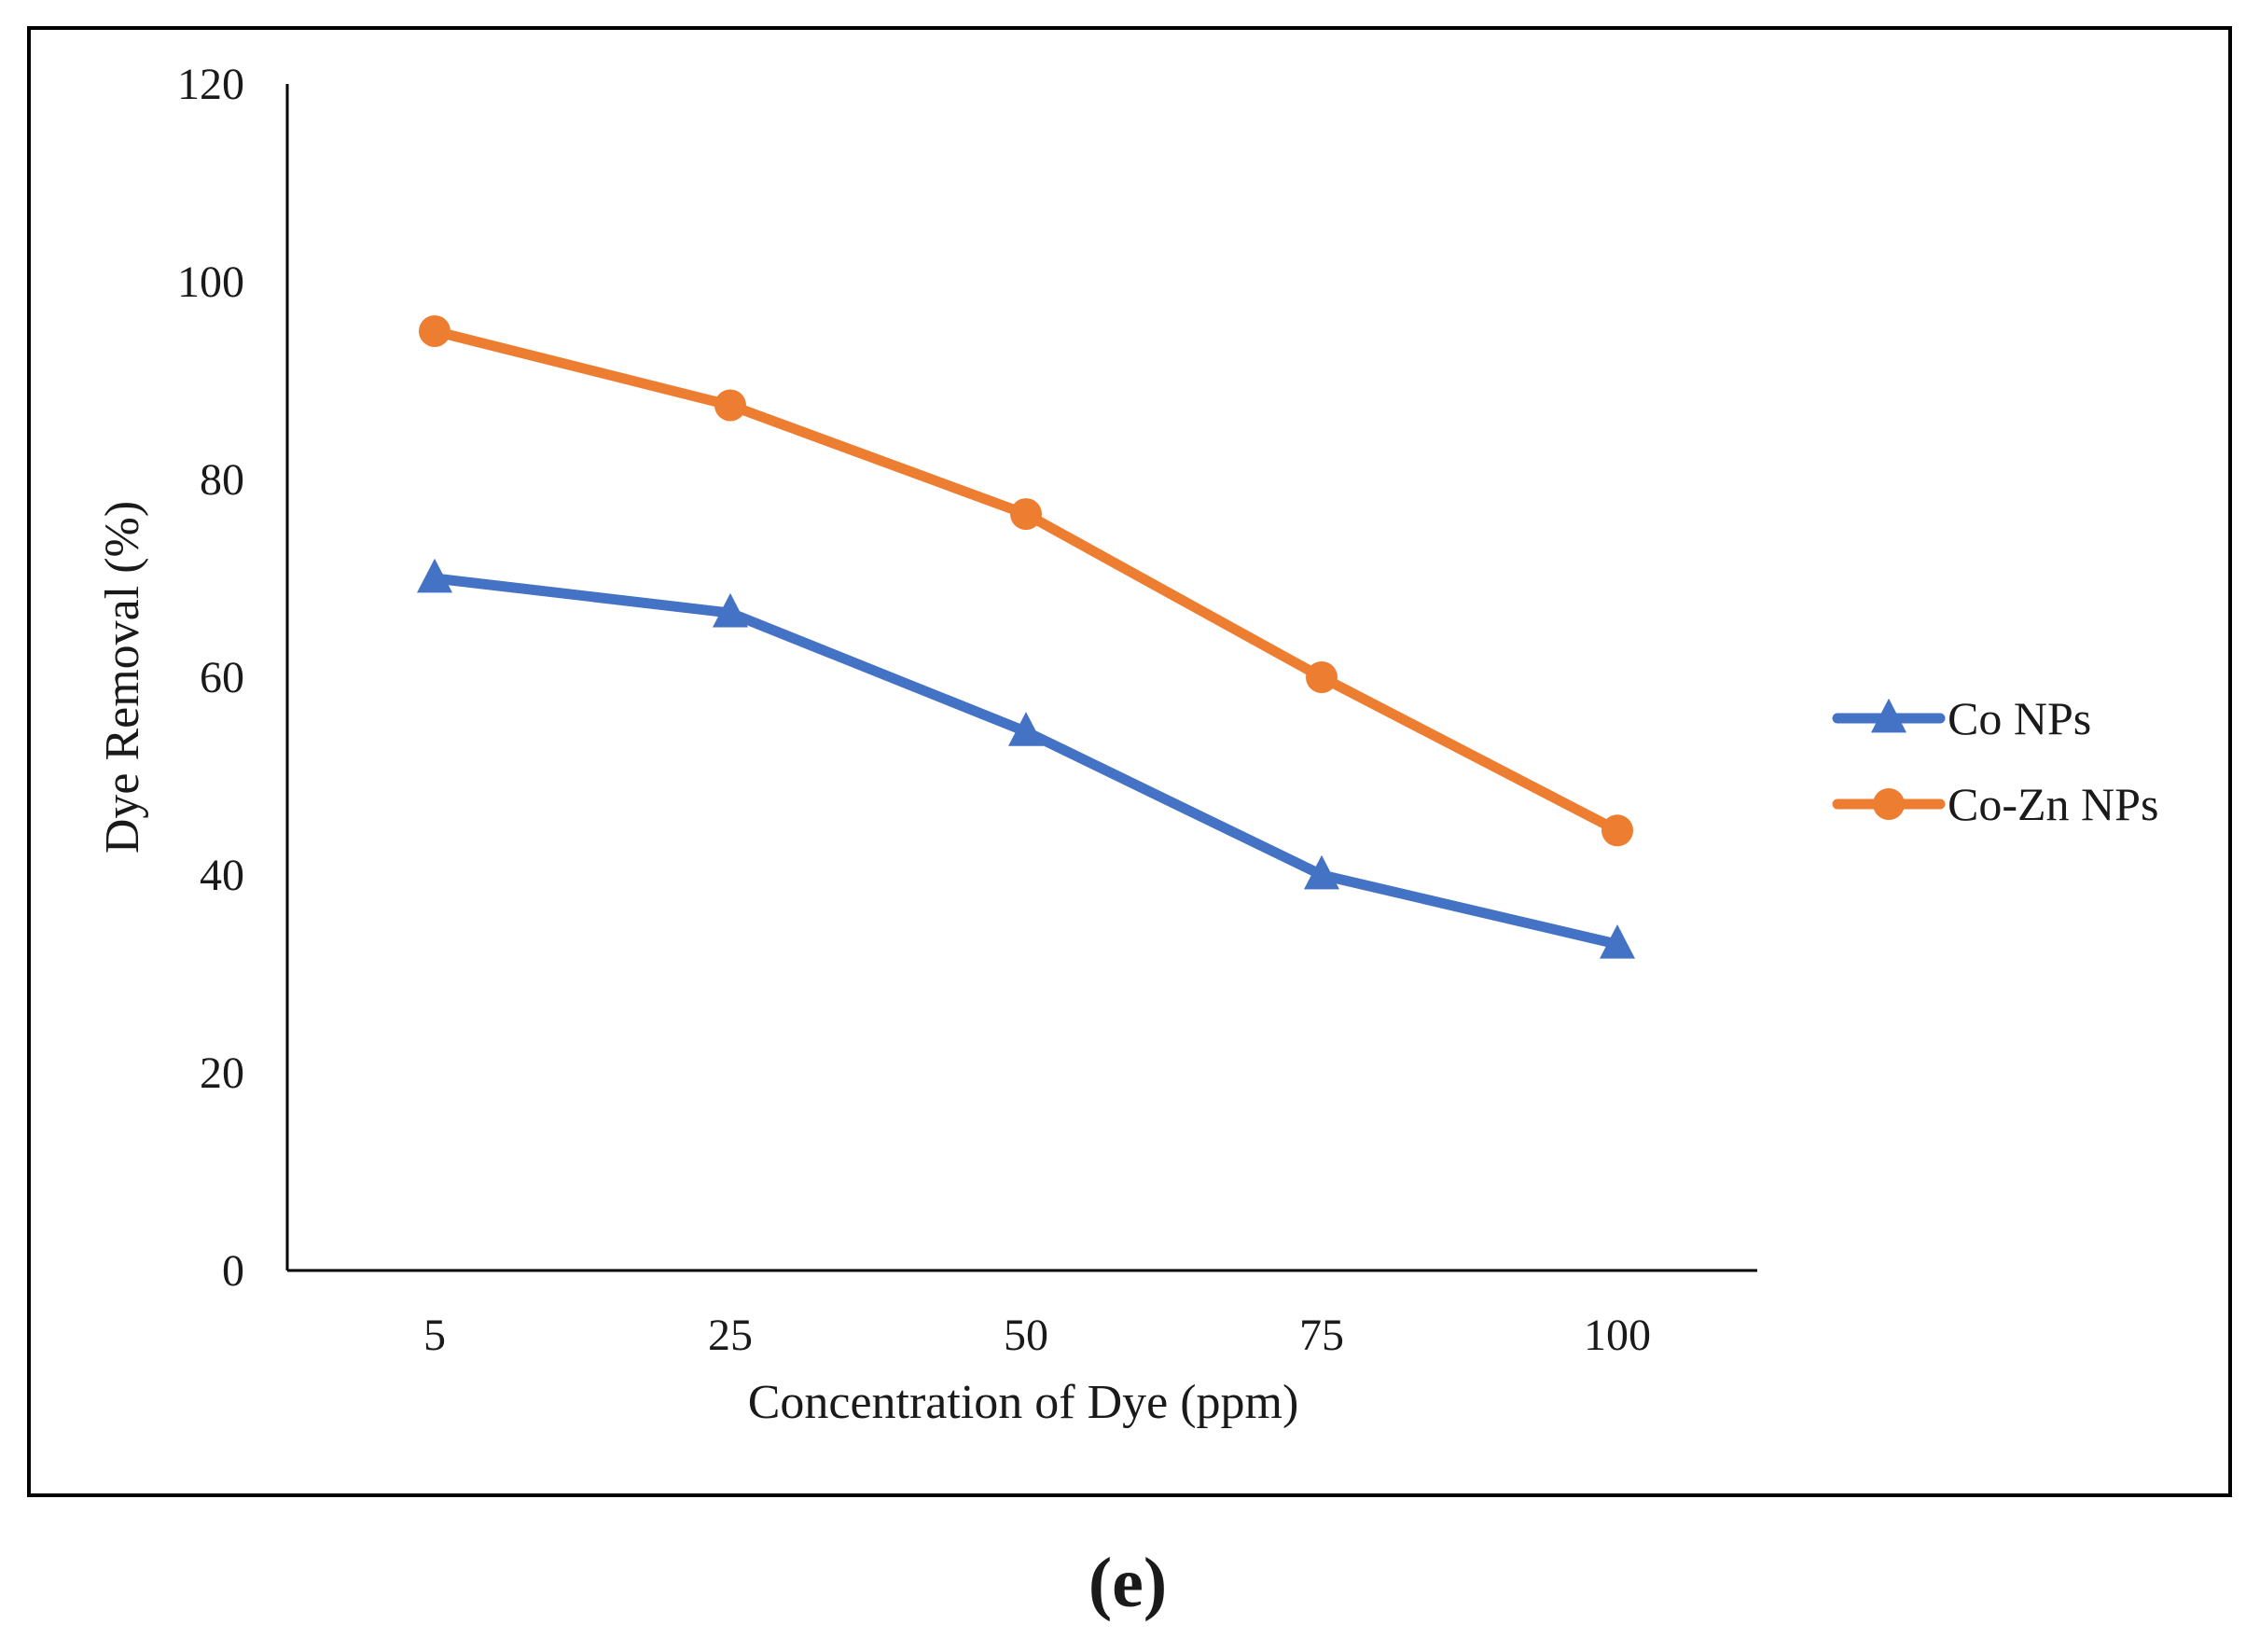 The image size is (2246, 1652). What do you see at coordinates (1995, 761) in the screenshot?
I see `legend: Co NPs Co-Zn NPs` at bounding box center [1995, 761].